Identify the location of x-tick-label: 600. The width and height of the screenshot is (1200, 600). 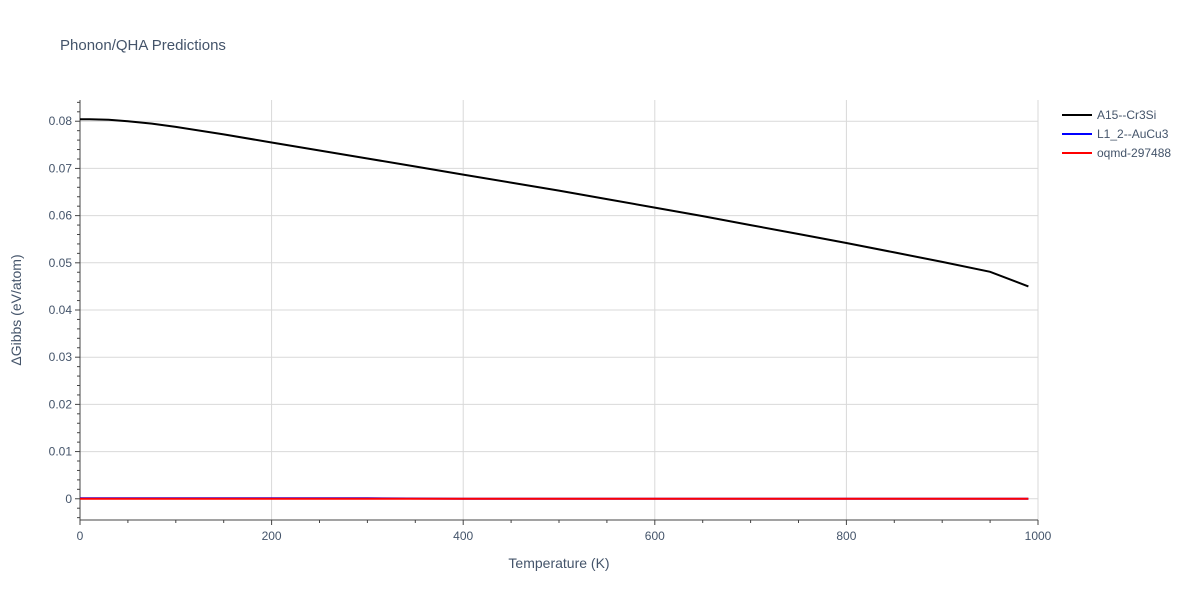
(655, 536).